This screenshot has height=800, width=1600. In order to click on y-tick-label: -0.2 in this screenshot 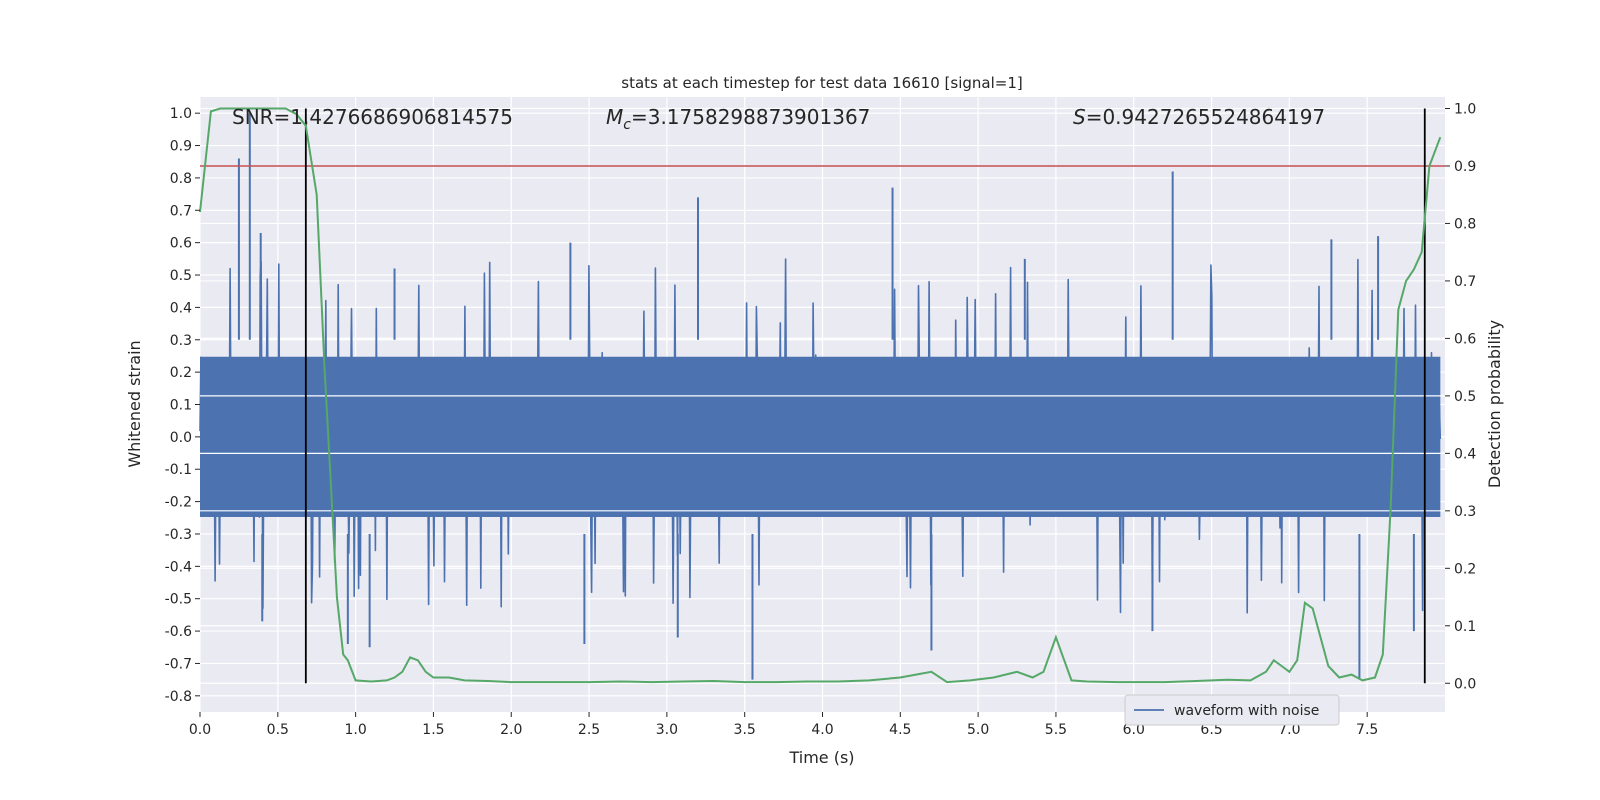, I will do `click(178, 503)`.